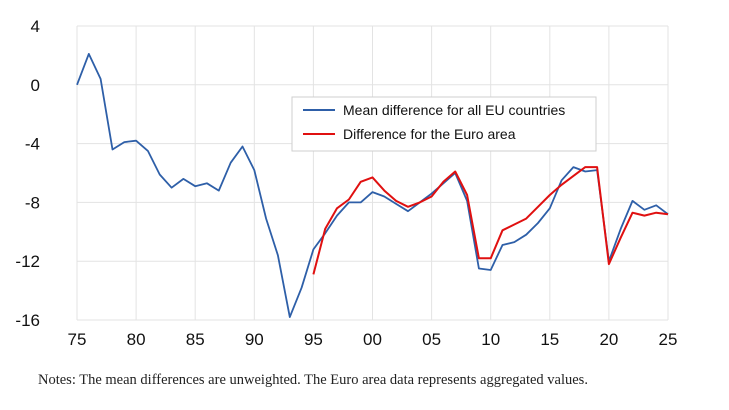 This screenshot has height=410, width=729. What do you see at coordinates (27, 320) in the screenshot?
I see `y-tick-label: -16` at bounding box center [27, 320].